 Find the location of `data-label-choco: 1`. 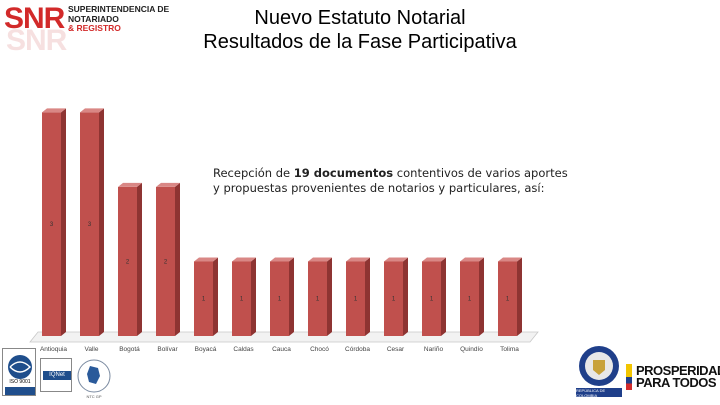

data-label-choco: 1 is located at coordinates (318, 300).